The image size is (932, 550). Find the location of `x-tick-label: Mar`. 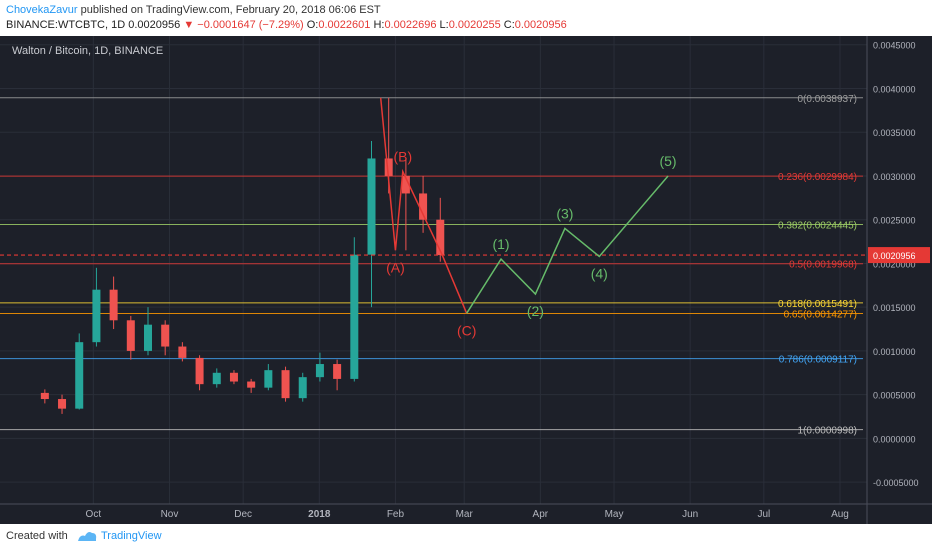

x-tick-label: Mar is located at coordinates (465, 514).